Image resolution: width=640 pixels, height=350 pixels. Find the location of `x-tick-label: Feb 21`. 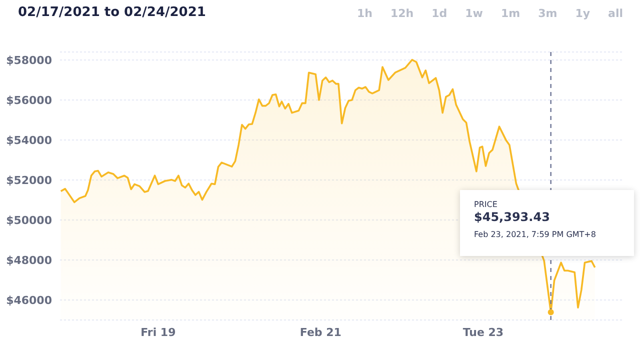

x-tick-label: Feb 21 is located at coordinates (321, 332).